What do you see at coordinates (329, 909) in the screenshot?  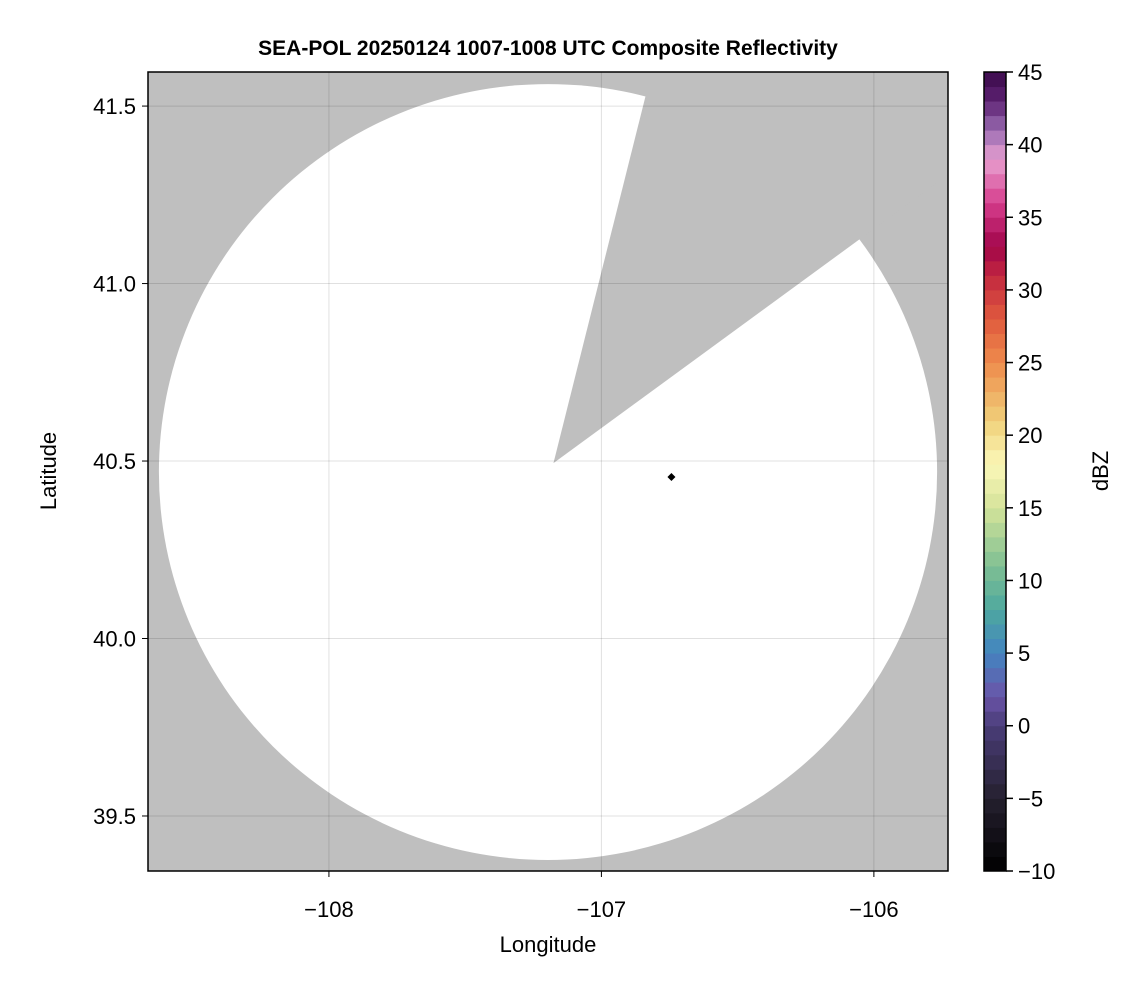 I see `x-tick-label: −108` at bounding box center [329, 909].